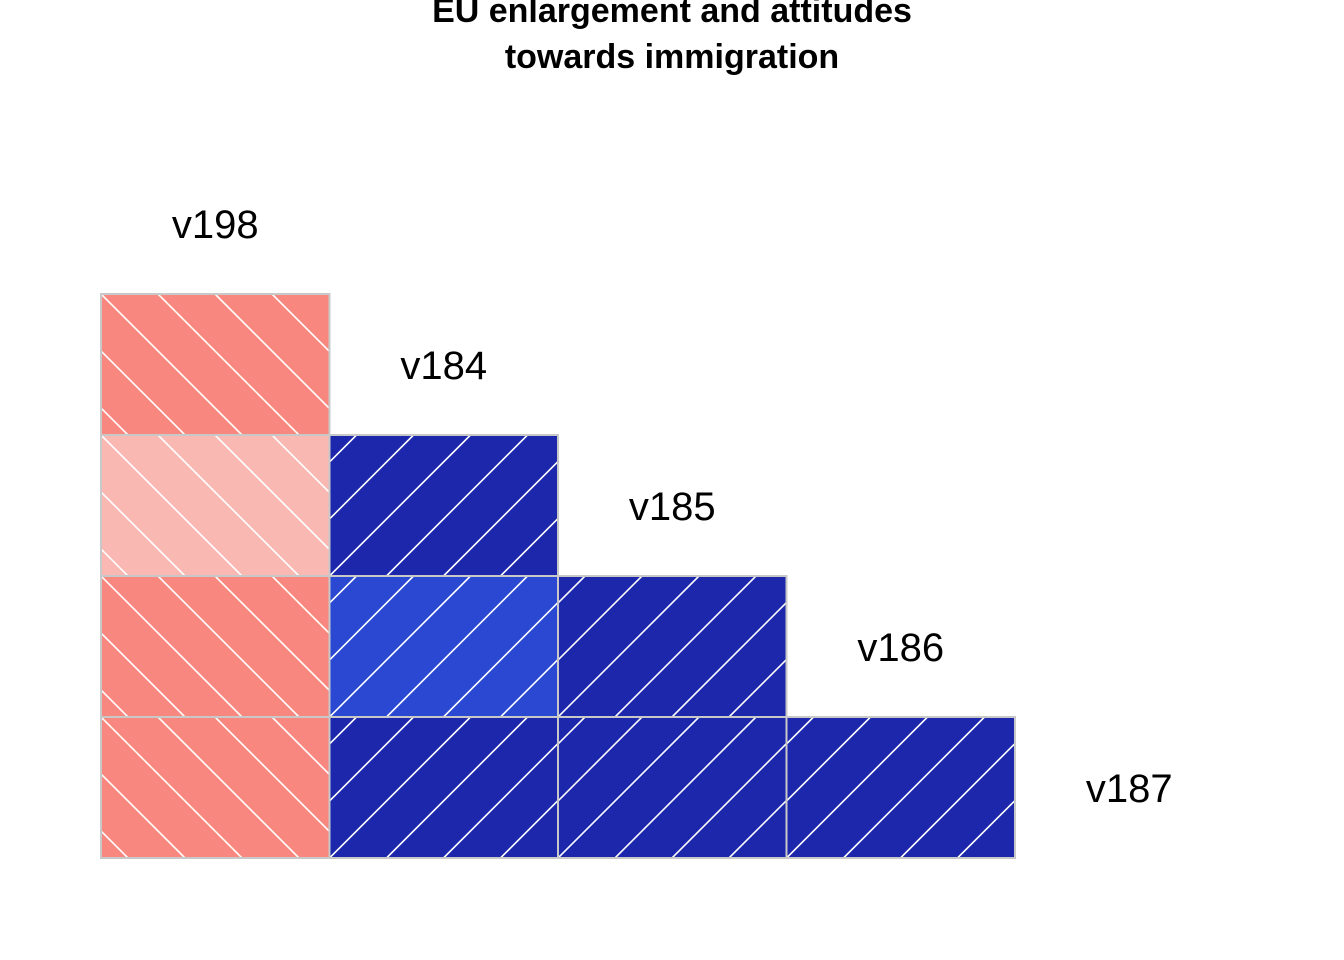 This screenshot has height=960, width=1344. Describe the element at coordinates (672, 15) in the screenshot. I see `chart-title-line-1: EU enlargement and attitudes` at that location.